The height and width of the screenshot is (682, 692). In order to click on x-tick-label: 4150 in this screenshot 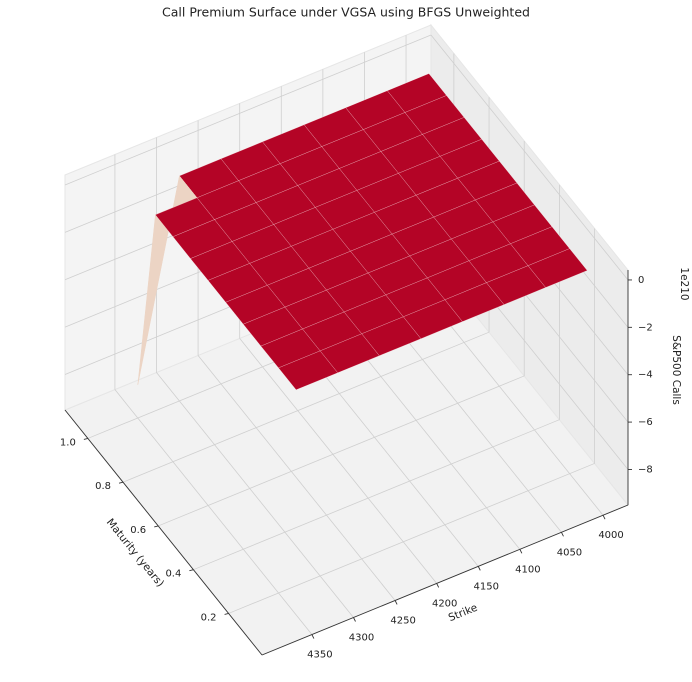, I will do `click(486, 586)`.